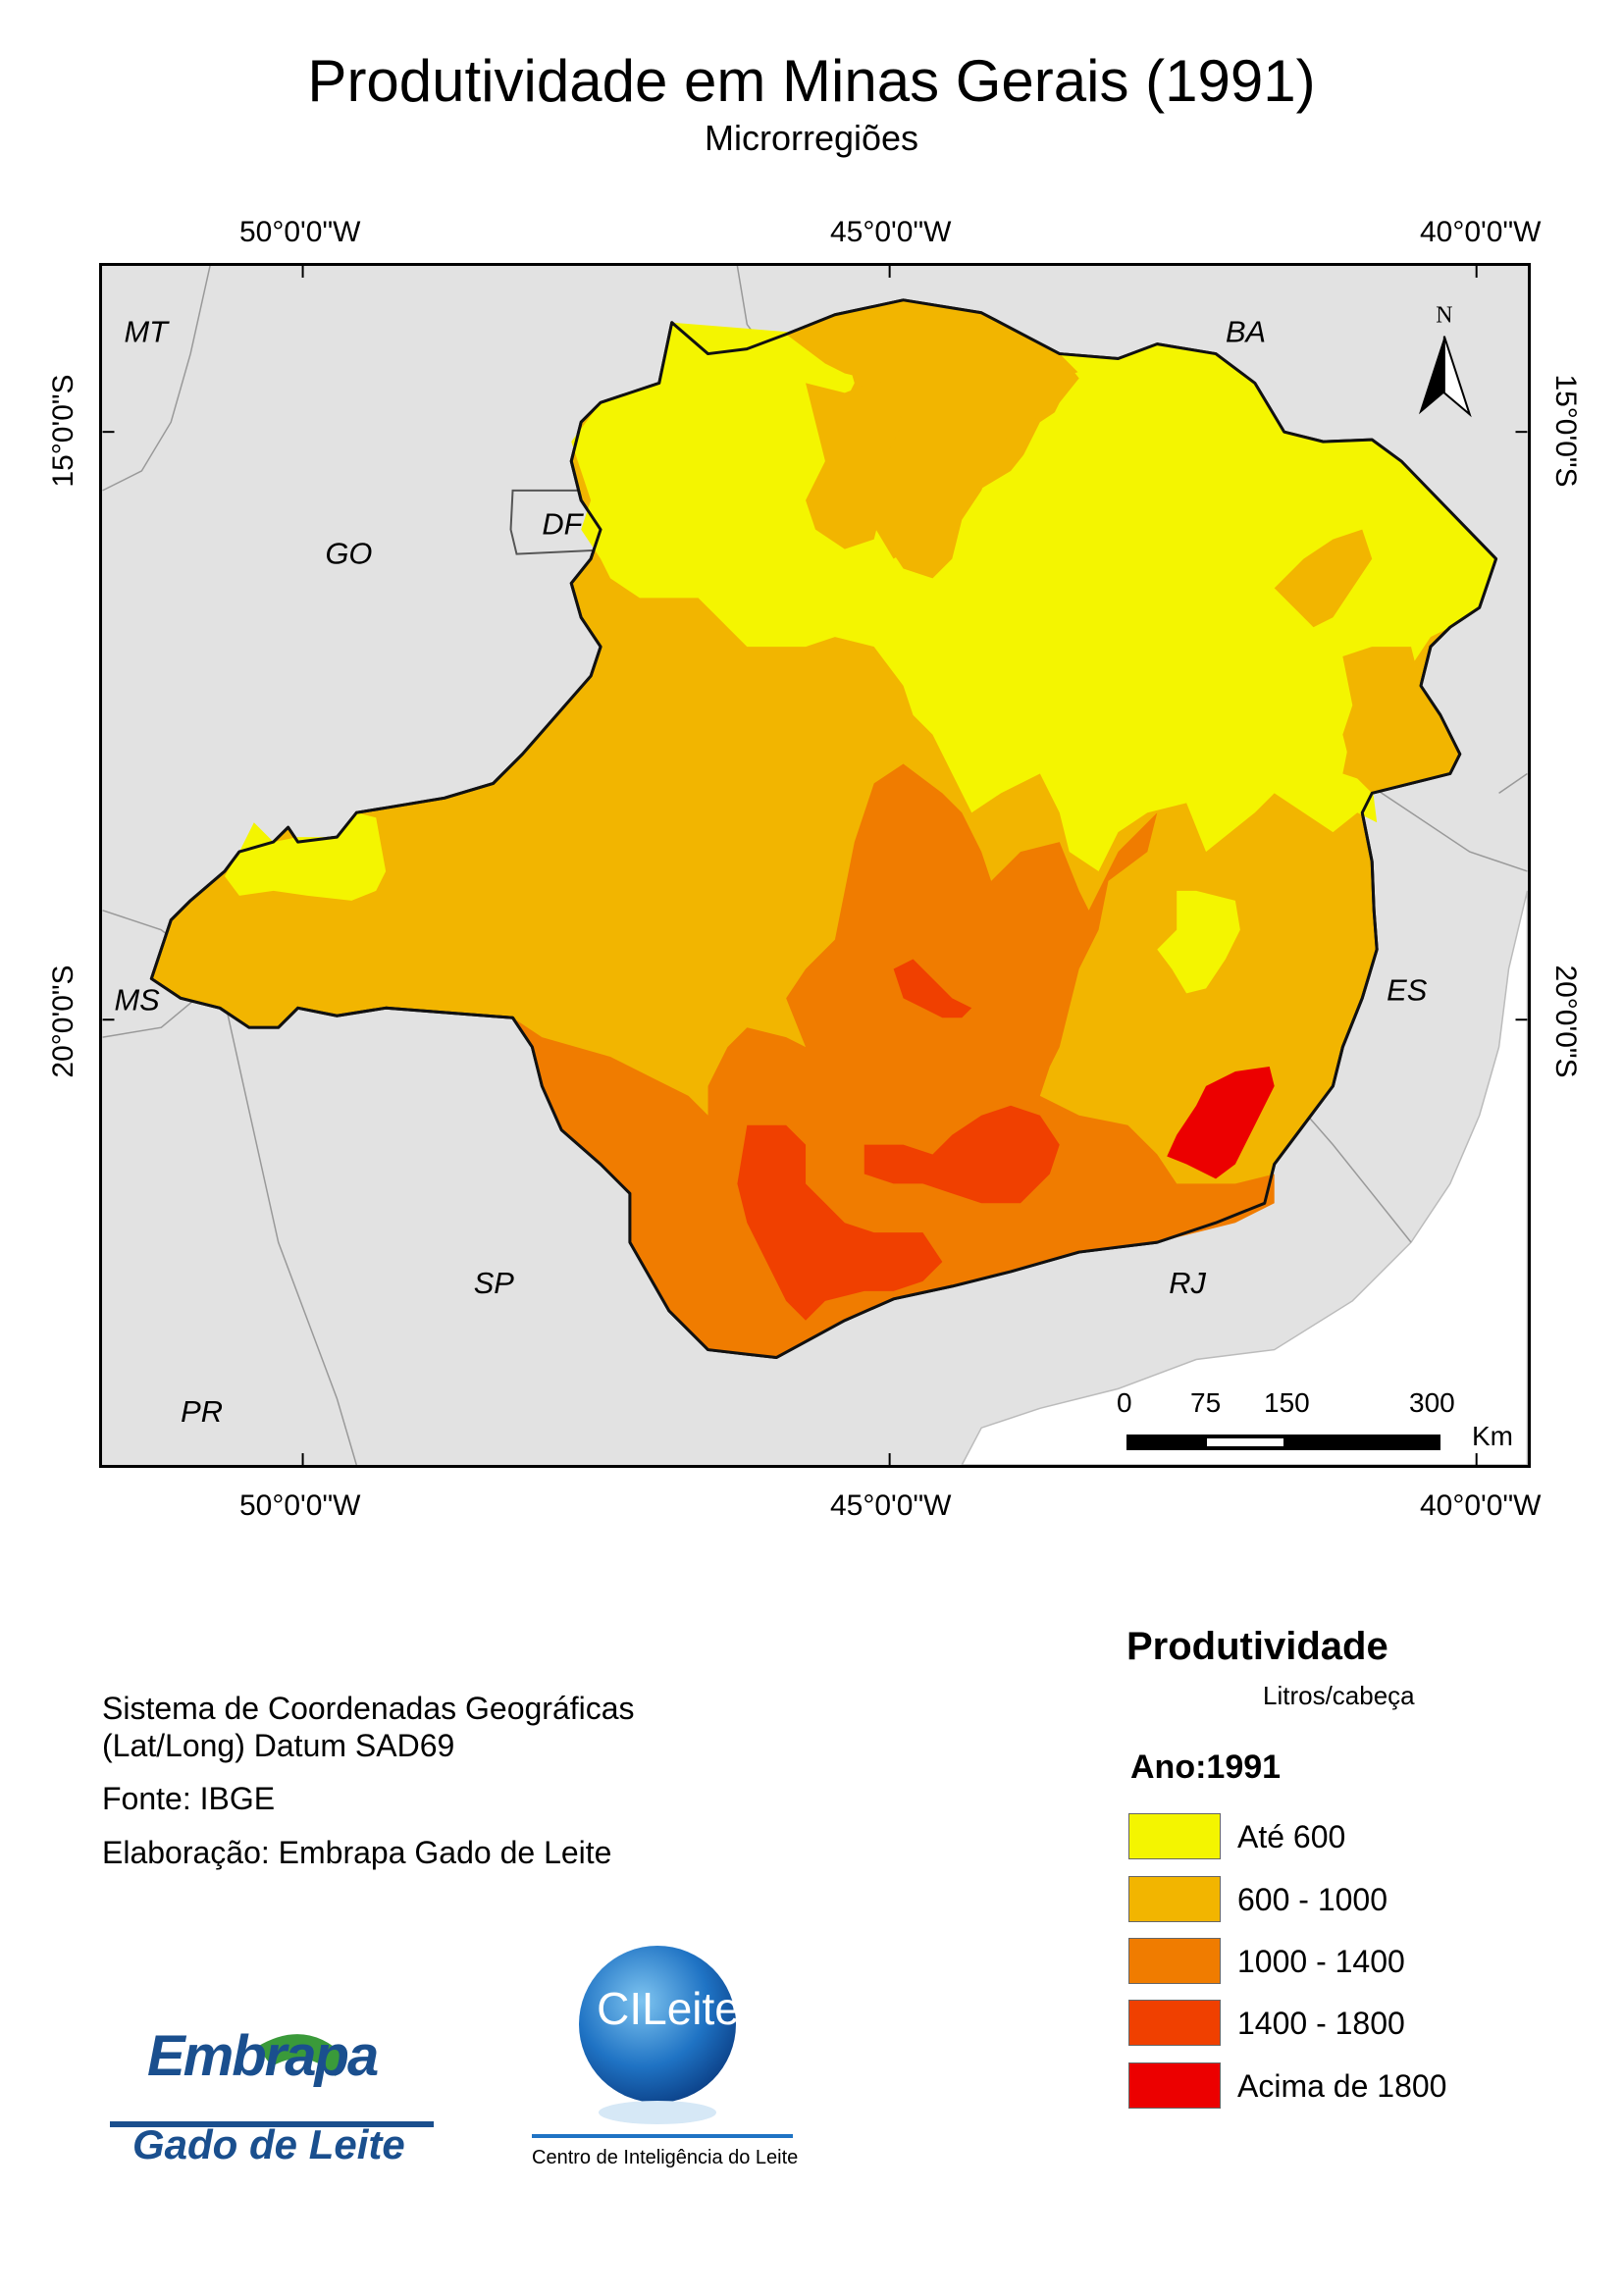  What do you see at coordinates (840, 1222) in the screenshot?
I see `mg-region-class-1400-1800-south-a` at bounding box center [840, 1222].